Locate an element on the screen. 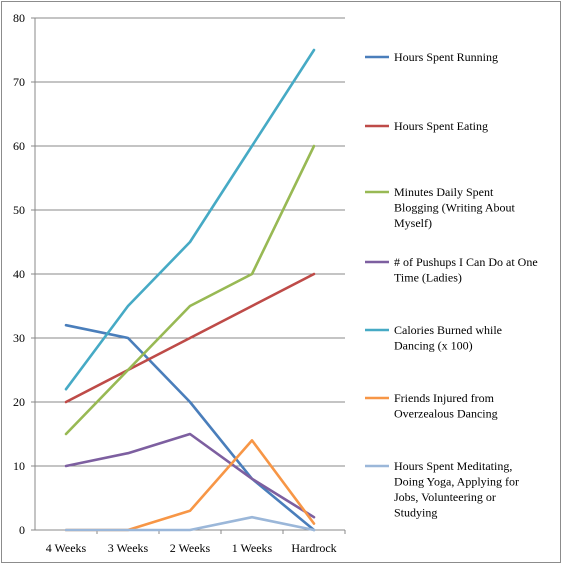 Image resolution: width=564 pixels, height=566 pixels. y-tick-label: 20 is located at coordinates (19, 402).